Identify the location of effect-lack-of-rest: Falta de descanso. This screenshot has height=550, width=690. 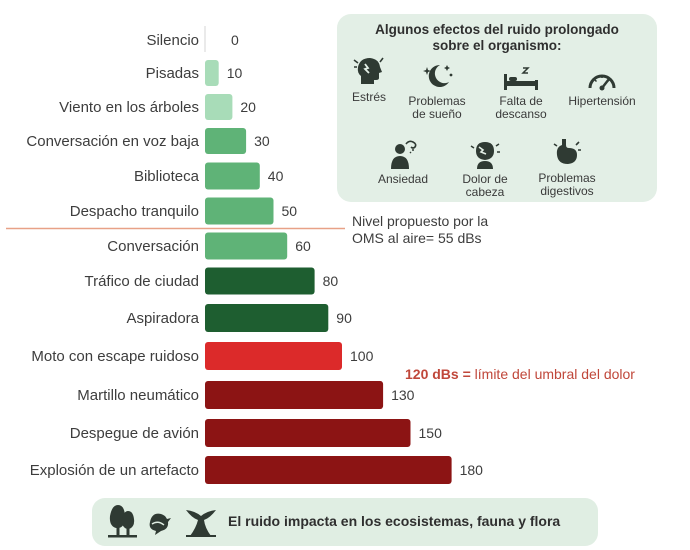
(521, 92).